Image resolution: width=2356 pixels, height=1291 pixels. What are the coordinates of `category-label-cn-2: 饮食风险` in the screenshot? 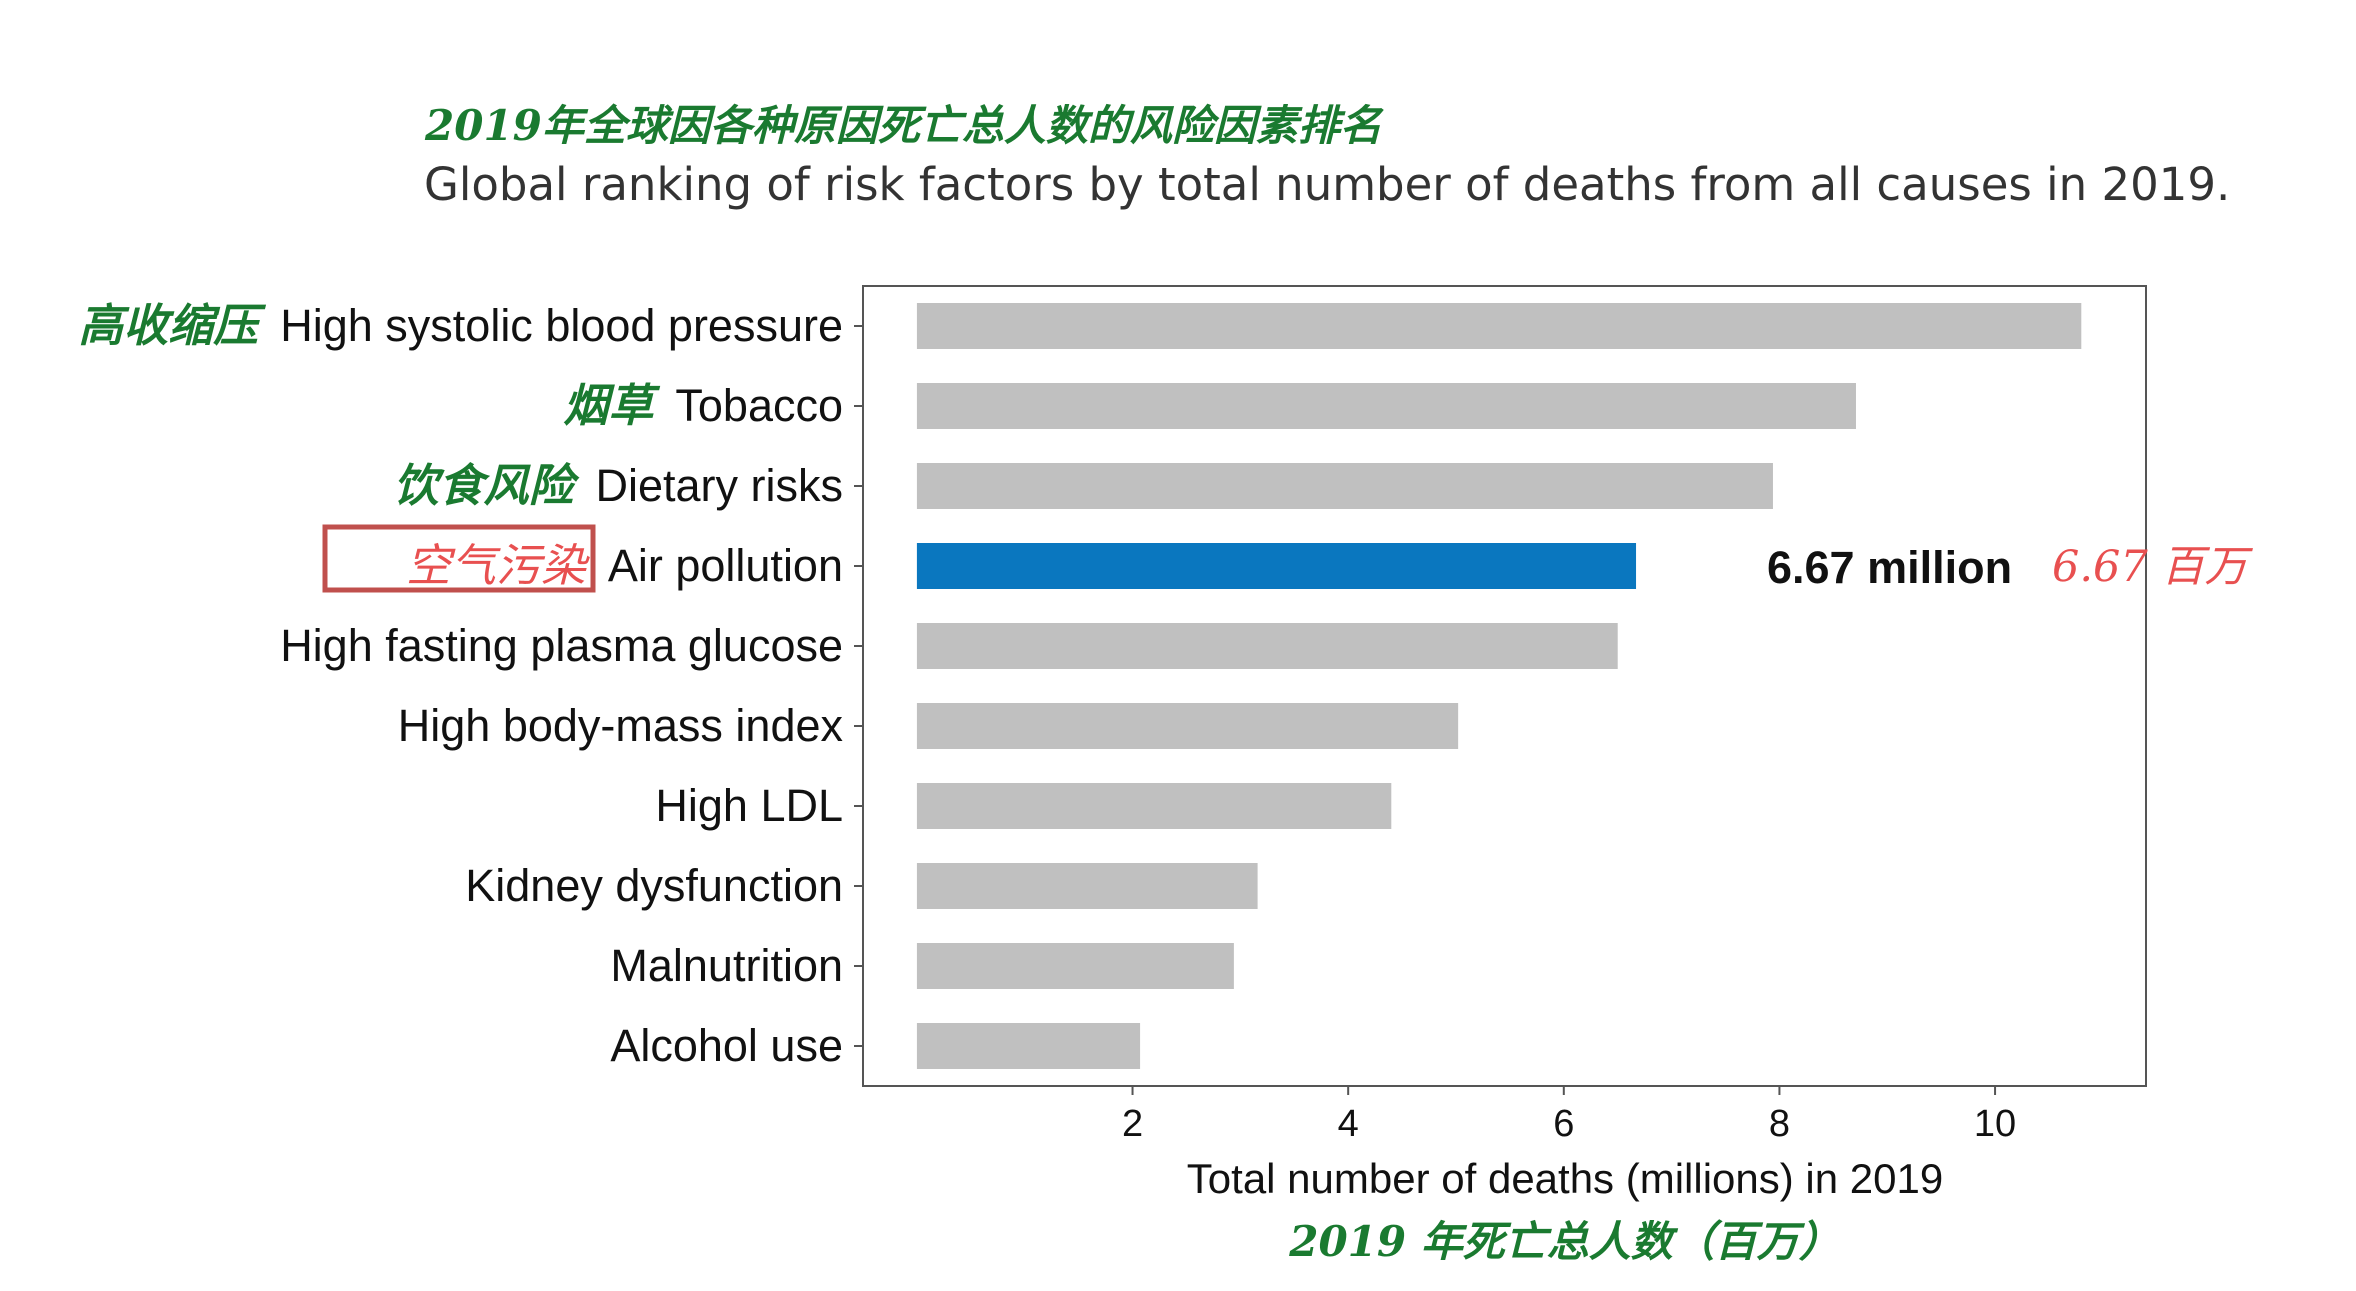 It's located at (486, 485).